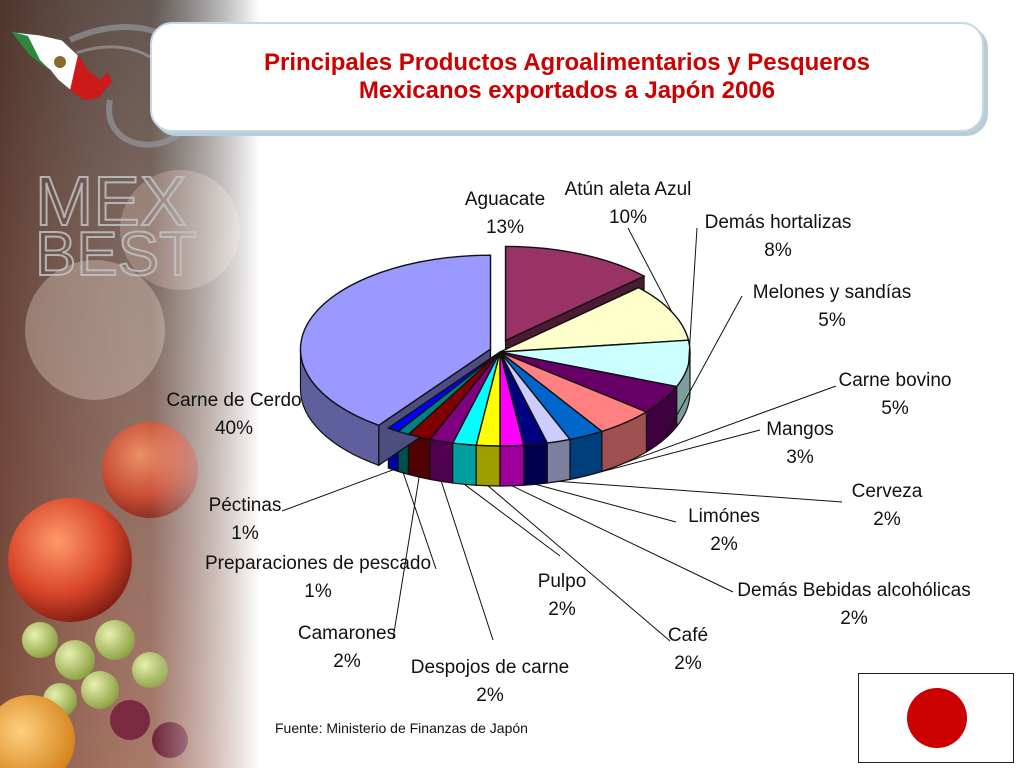  What do you see at coordinates (853, 590) in the screenshot?
I see `slice-label: Demás Bebidas alcohólicas` at bounding box center [853, 590].